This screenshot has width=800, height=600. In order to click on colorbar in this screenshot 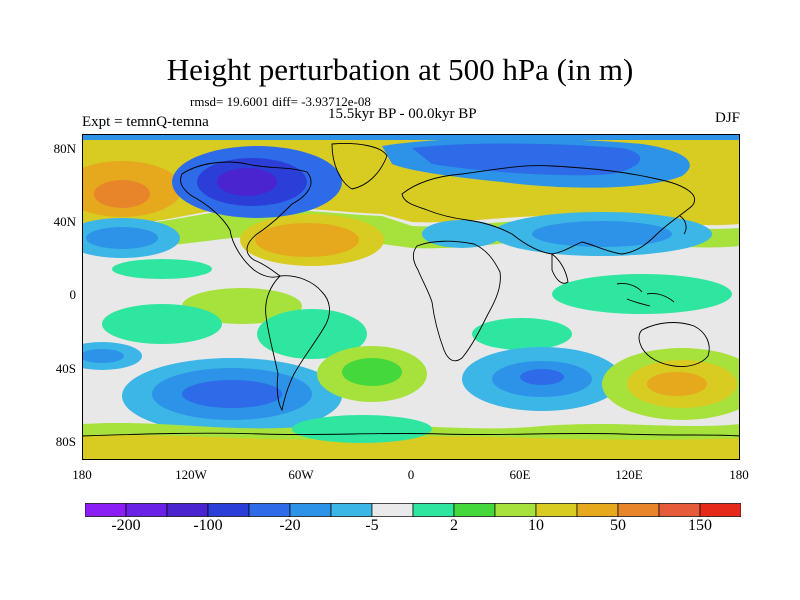, I will do `click(413, 510)`.